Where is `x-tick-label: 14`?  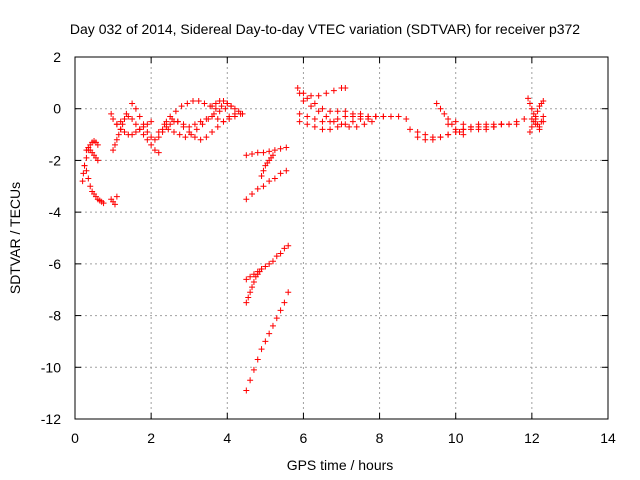
x-tick-label: 14 is located at coordinates (608, 438).